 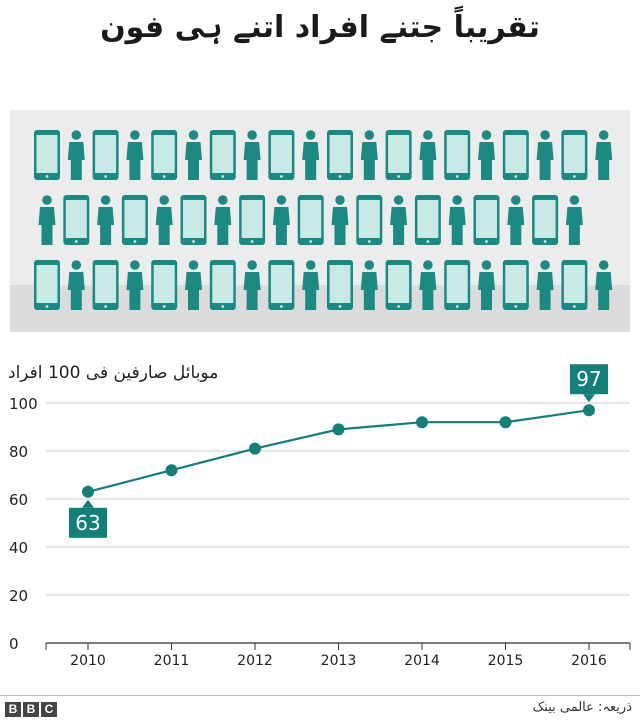 I want to click on x-tick-label: 2012, so click(x=255, y=661).